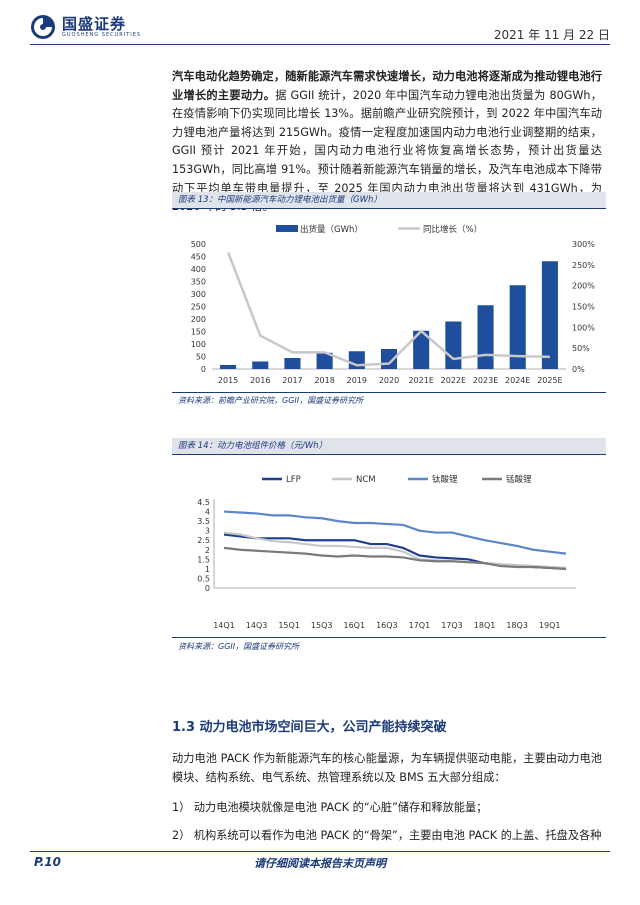 The width and height of the screenshot is (640, 905). What do you see at coordinates (549, 315) in the screenshot?
I see `bar-2025E` at bounding box center [549, 315].